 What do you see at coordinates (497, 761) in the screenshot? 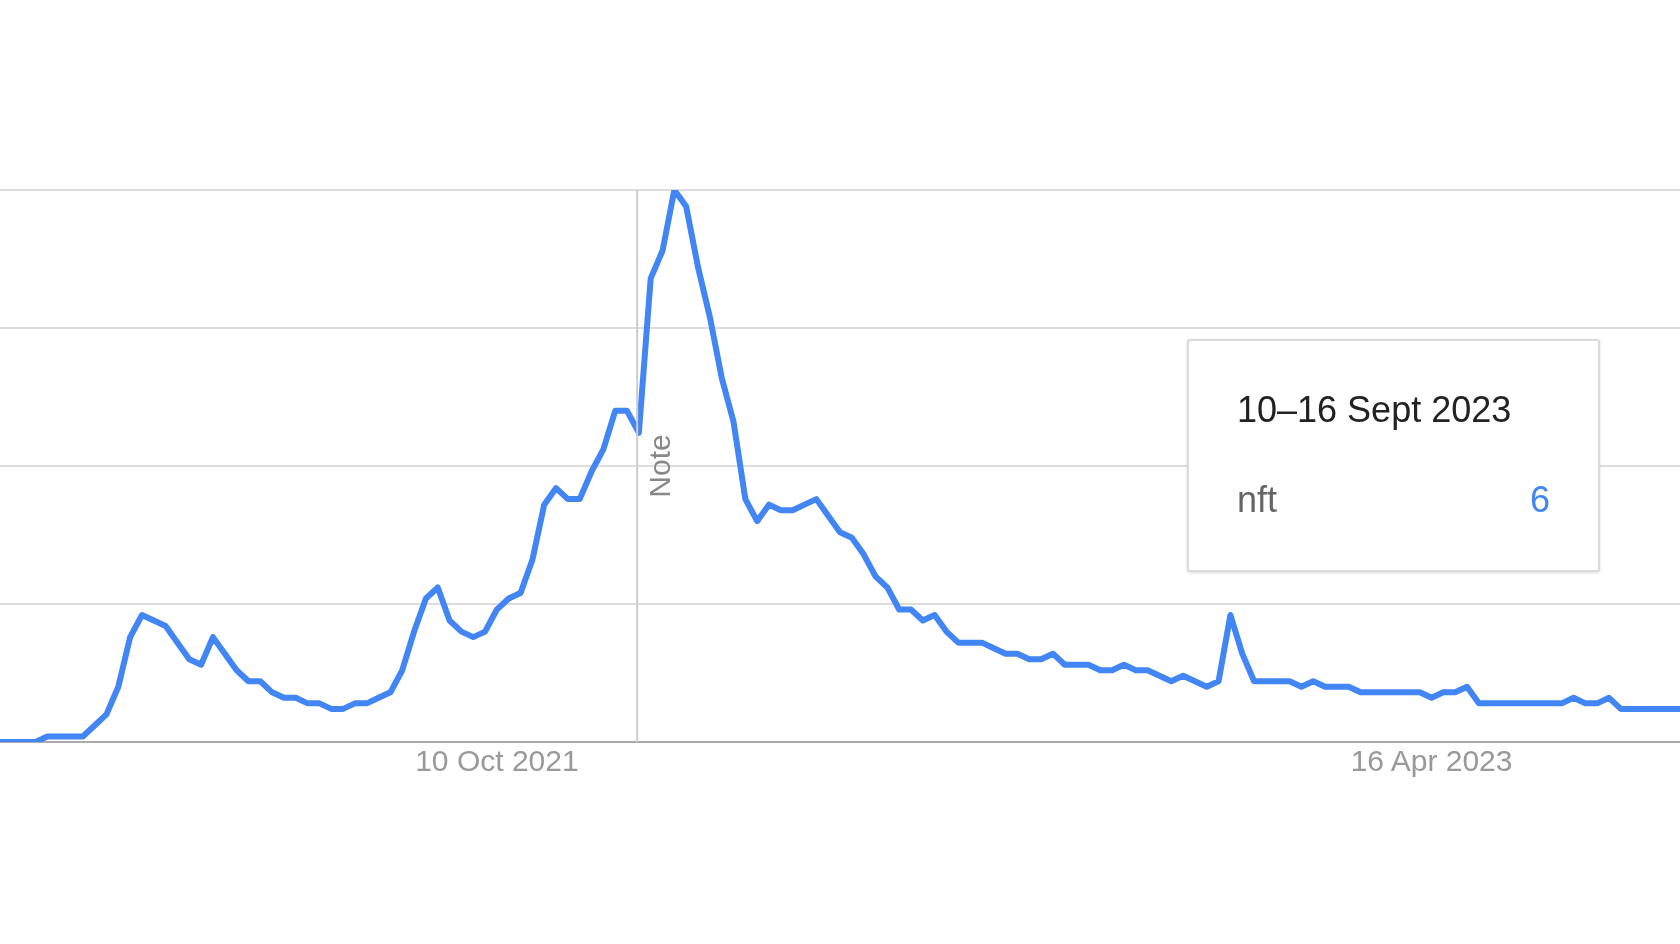
I see `x-tick-label: 10 Oct 2021` at bounding box center [497, 761].